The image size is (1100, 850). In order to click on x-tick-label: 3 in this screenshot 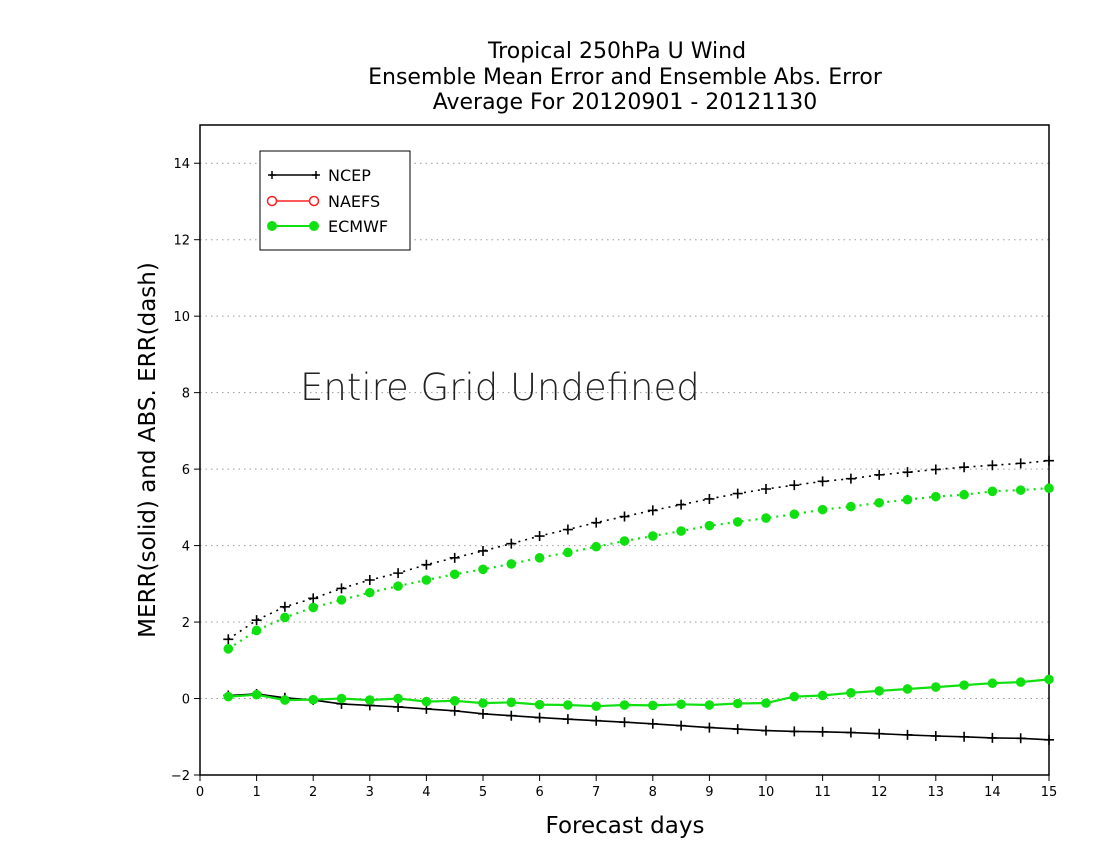, I will do `click(370, 792)`.